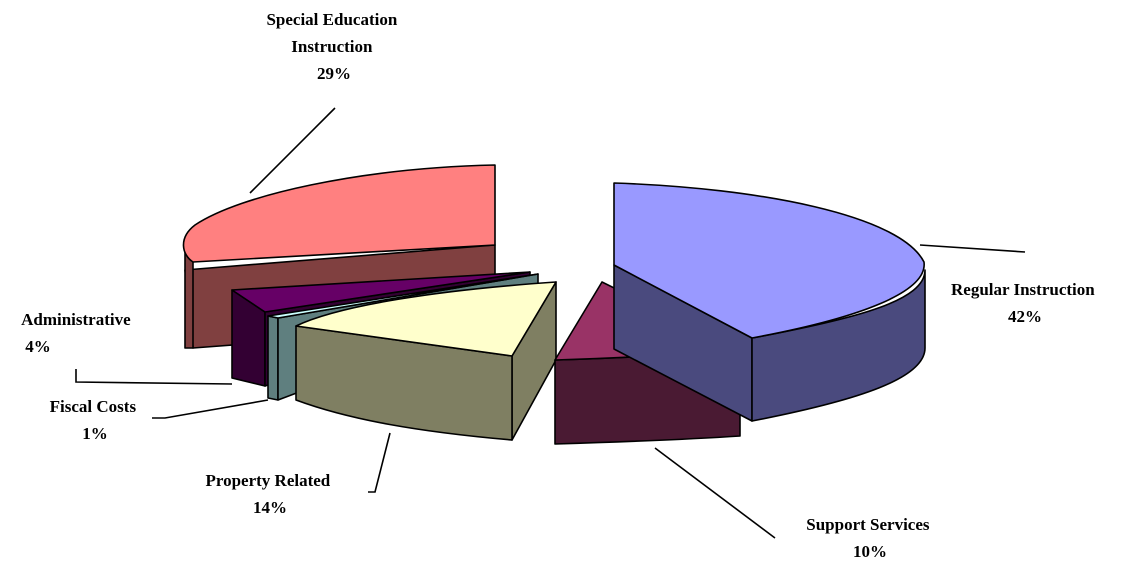  What do you see at coordinates (404, 383) in the screenshot?
I see `pie-slice-property-related-front` at bounding box center [404, 383].